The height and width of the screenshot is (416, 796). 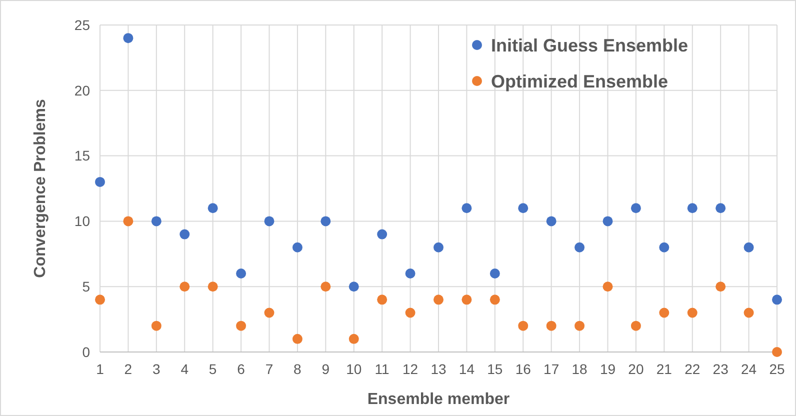 I want to click on x-tick-label: 13, so click(x=438, y=369).